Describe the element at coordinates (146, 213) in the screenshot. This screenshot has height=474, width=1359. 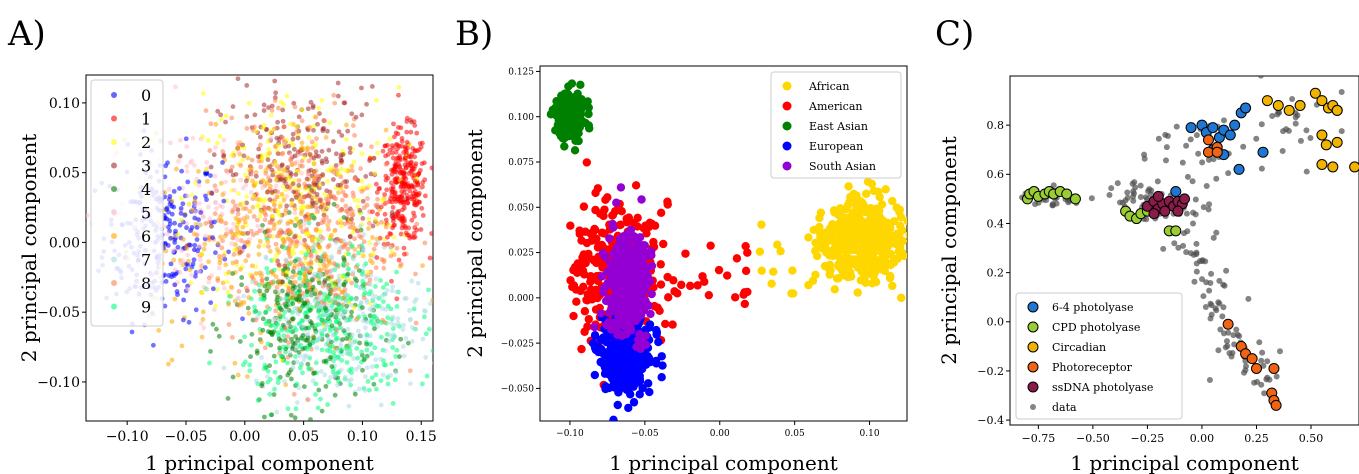
I see `legend-entry: 5` at that location.